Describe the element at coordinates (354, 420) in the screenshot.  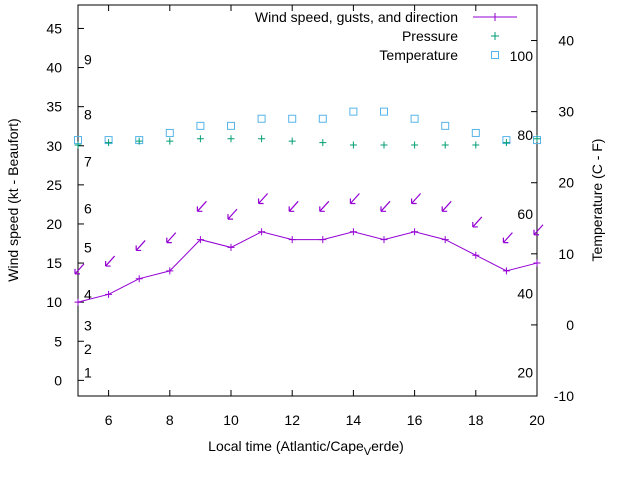
I see `x-tick-label: 14` at that location.